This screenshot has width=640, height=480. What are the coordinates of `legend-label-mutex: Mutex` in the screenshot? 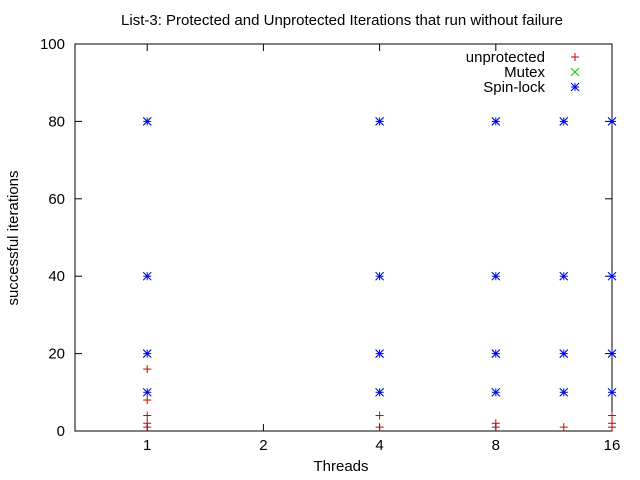 It's located at (524, 72).